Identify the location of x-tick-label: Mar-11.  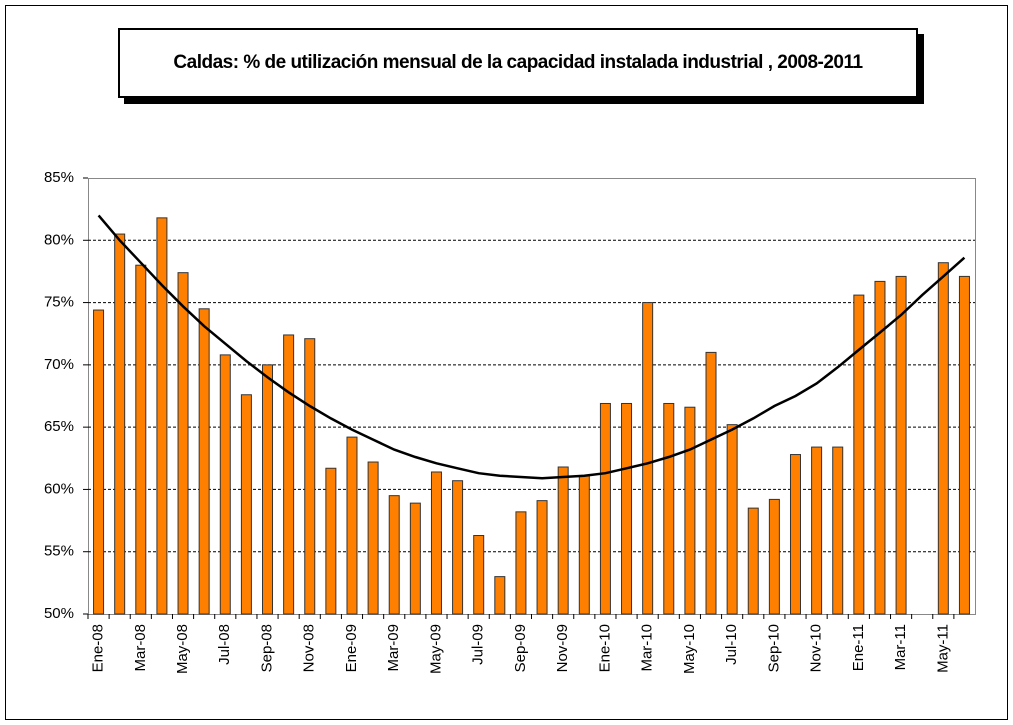
(900, 647).